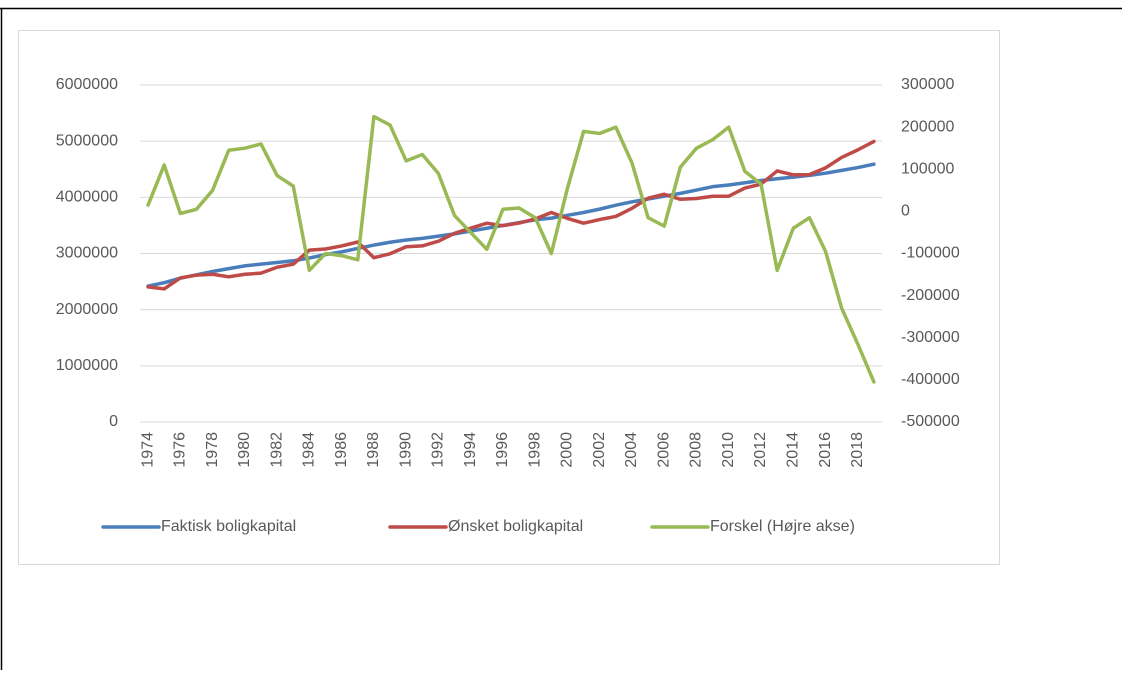  What do you see at coordinates (244, 450) in the screenshot?
I see `x-tick-label: 1980` at bounding box center [244, 450].